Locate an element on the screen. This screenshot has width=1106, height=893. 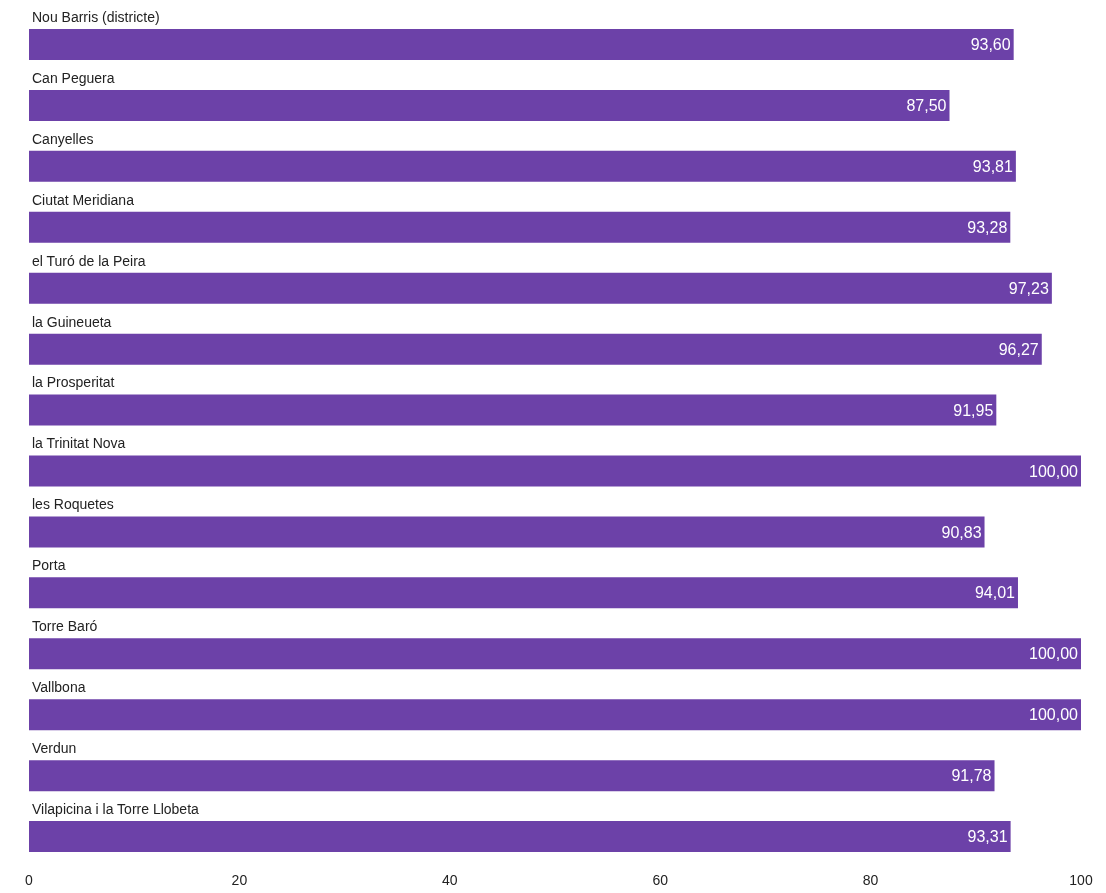
x-tick-label: 0 is located at coordinates (29, 879).